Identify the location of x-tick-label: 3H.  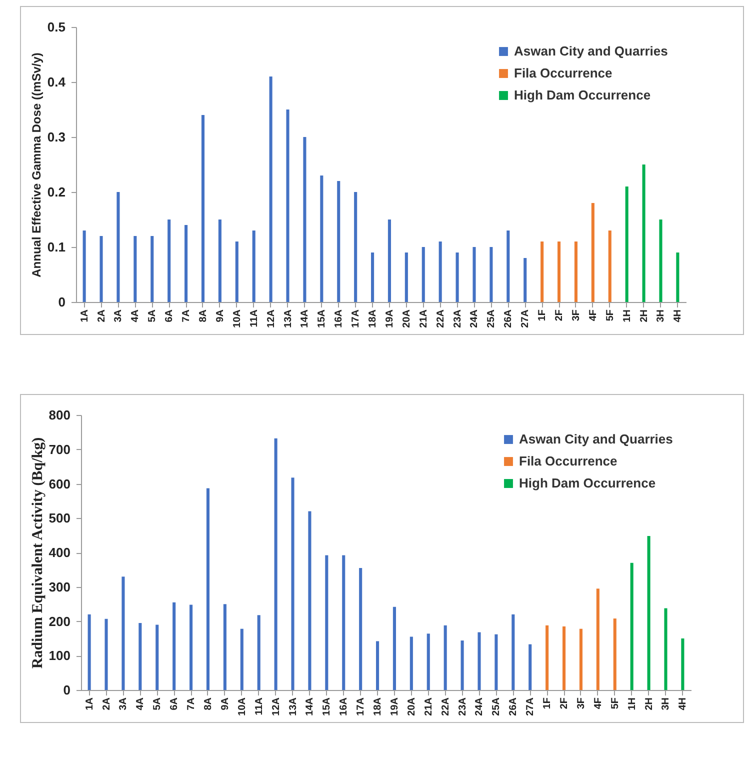
(666, 704).